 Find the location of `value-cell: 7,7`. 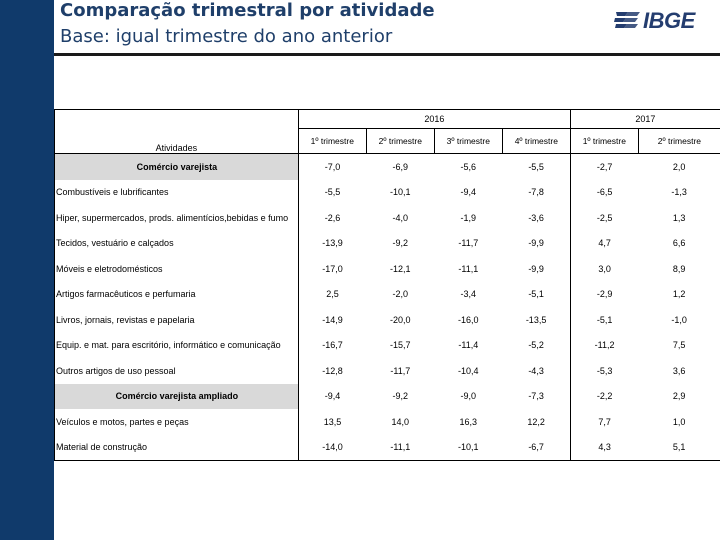

value-cell: 7,7 is located at coordinates (604, 422).